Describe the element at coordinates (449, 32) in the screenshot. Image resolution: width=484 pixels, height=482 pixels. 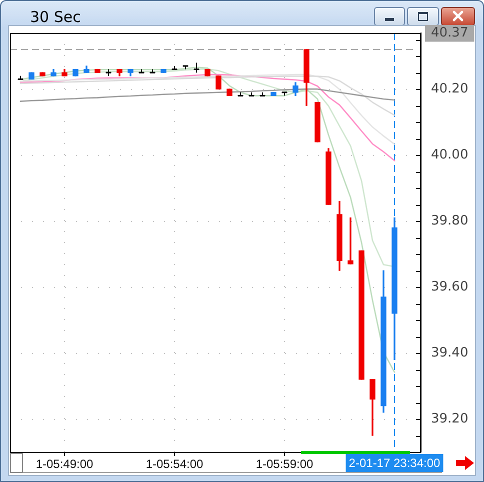
I see `y-tick-label: 40.37` at that location.